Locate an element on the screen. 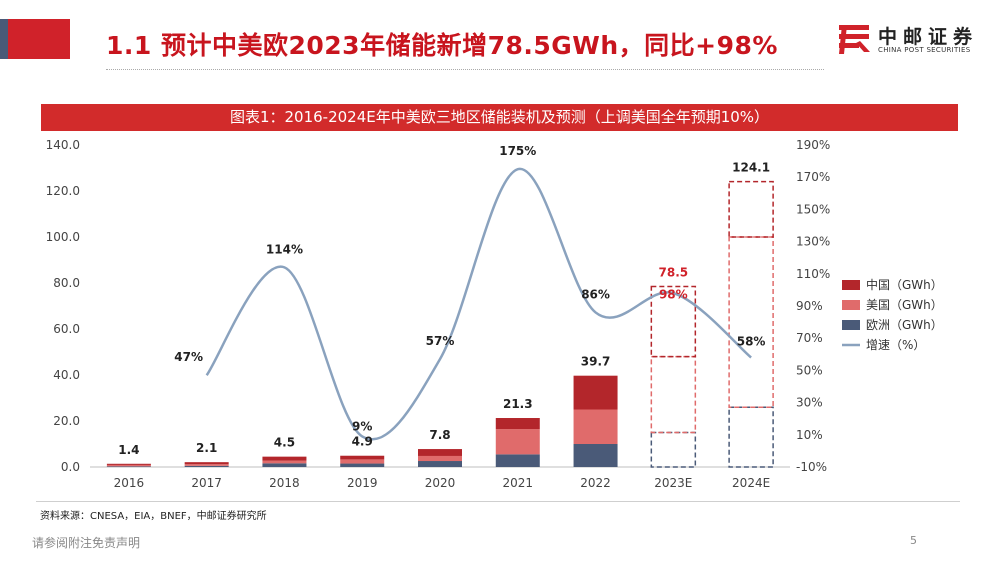  bar-total-label: 21.3 is located at coordinates (518, 404).